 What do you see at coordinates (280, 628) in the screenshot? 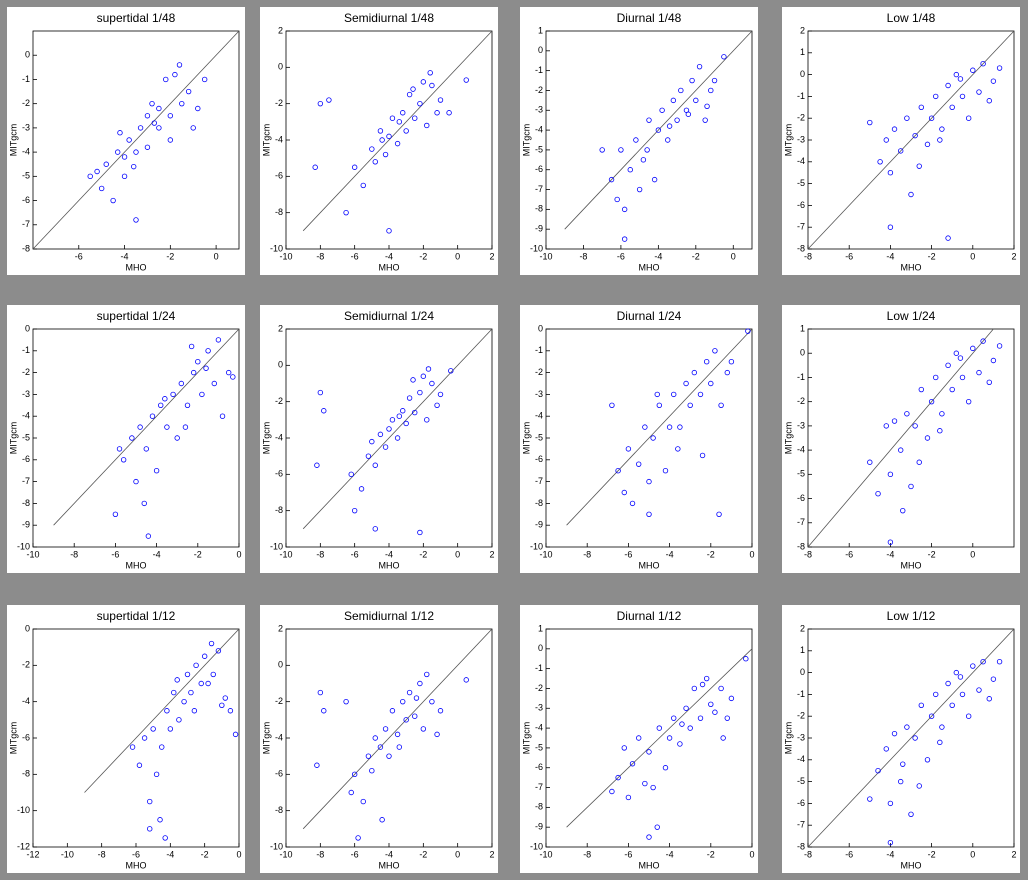
I see `y-tick-label: 2` at bounding box center [280, 628].